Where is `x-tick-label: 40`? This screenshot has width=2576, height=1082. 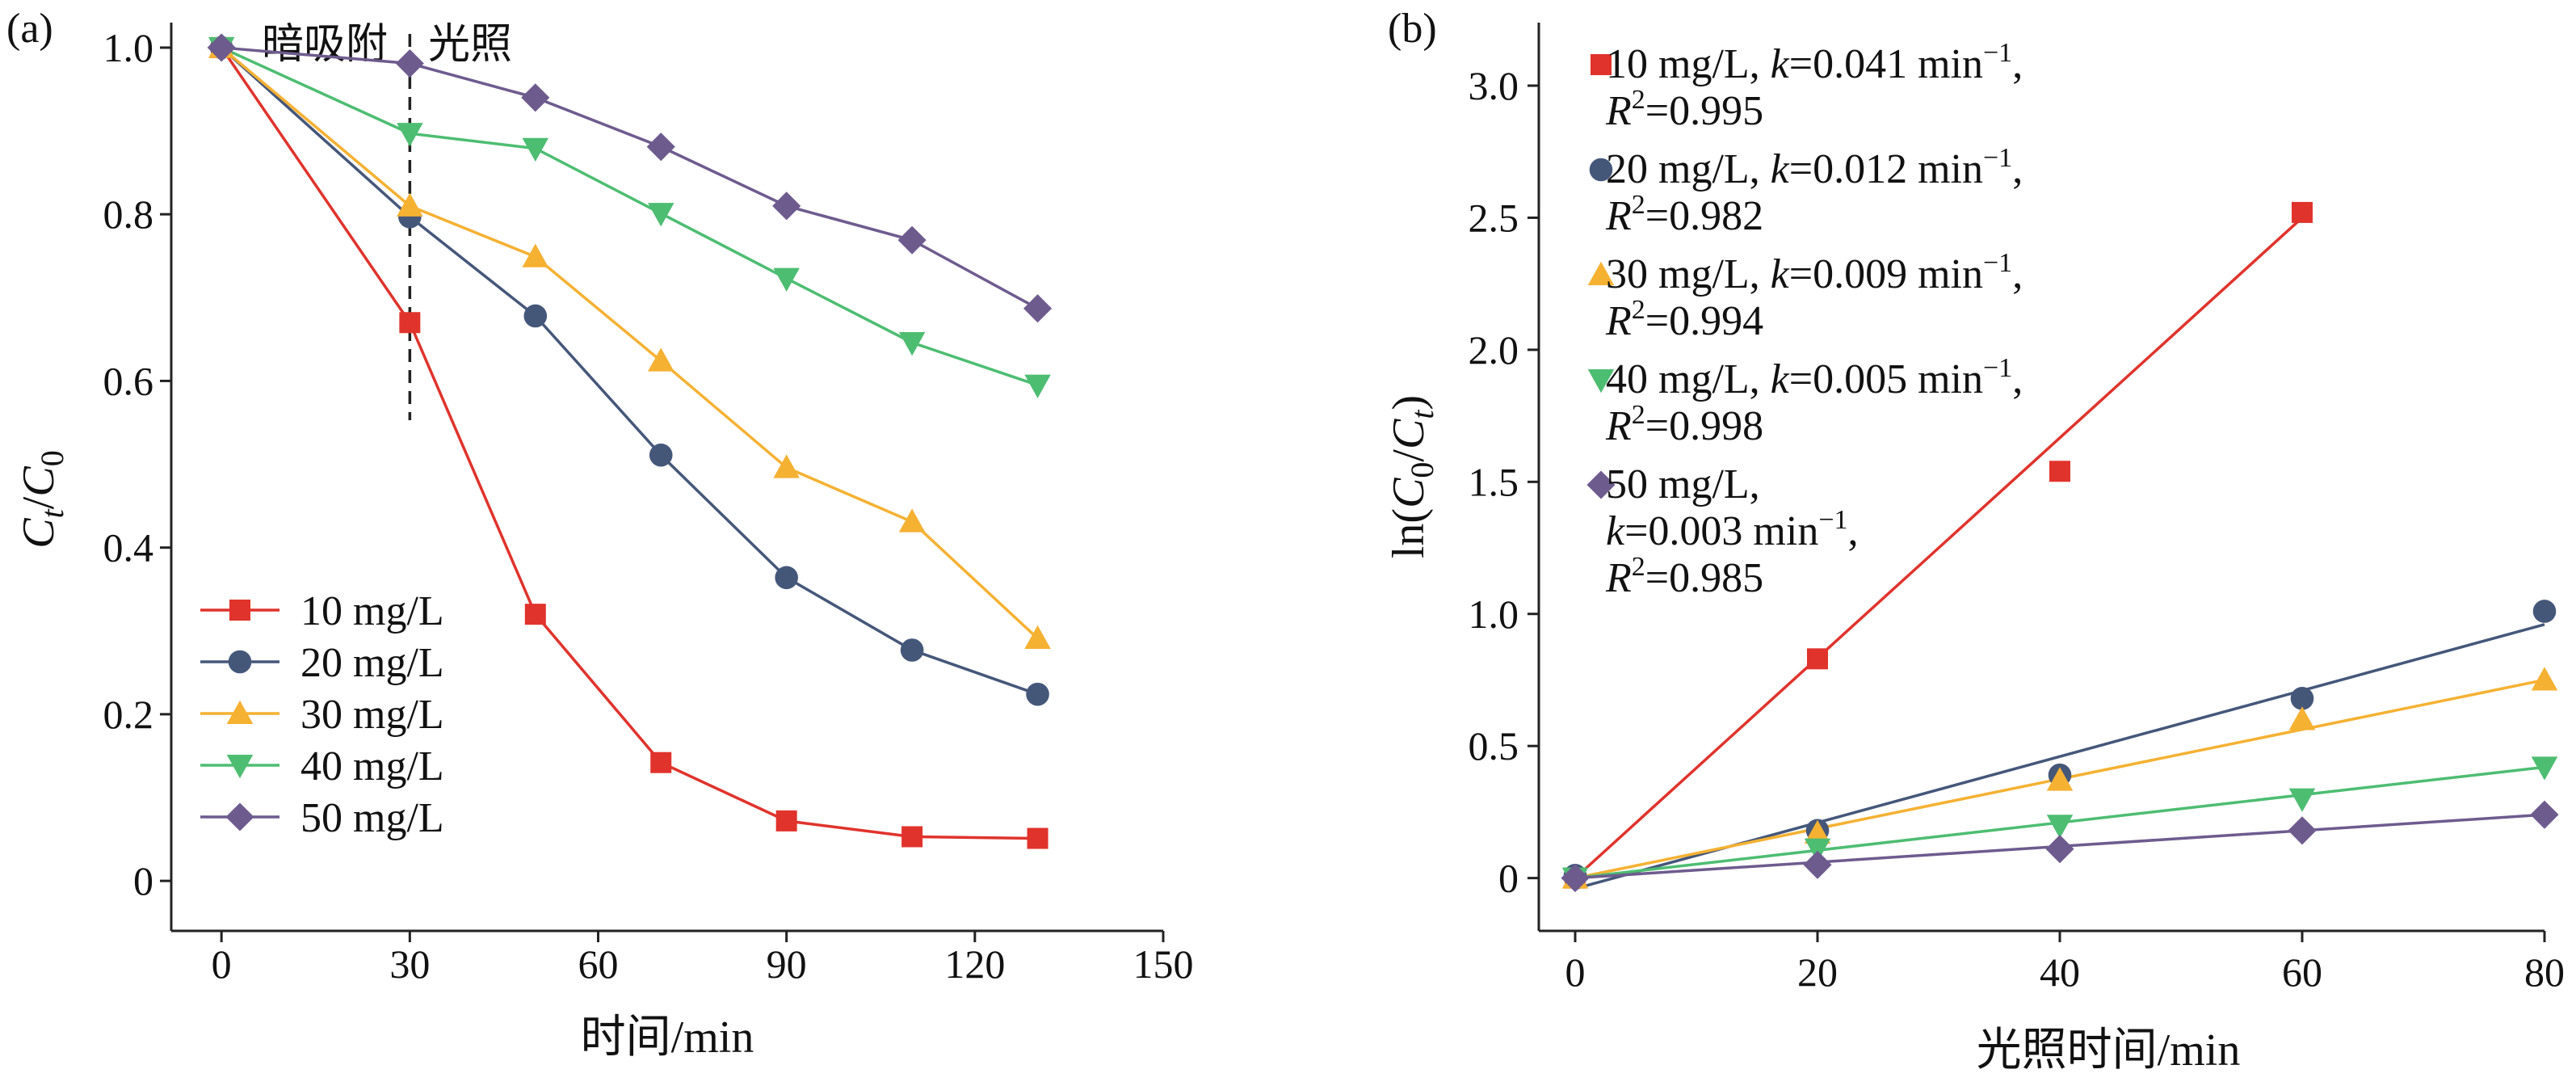 x-tick-label: 40 is located at coordinates (2060, 972).